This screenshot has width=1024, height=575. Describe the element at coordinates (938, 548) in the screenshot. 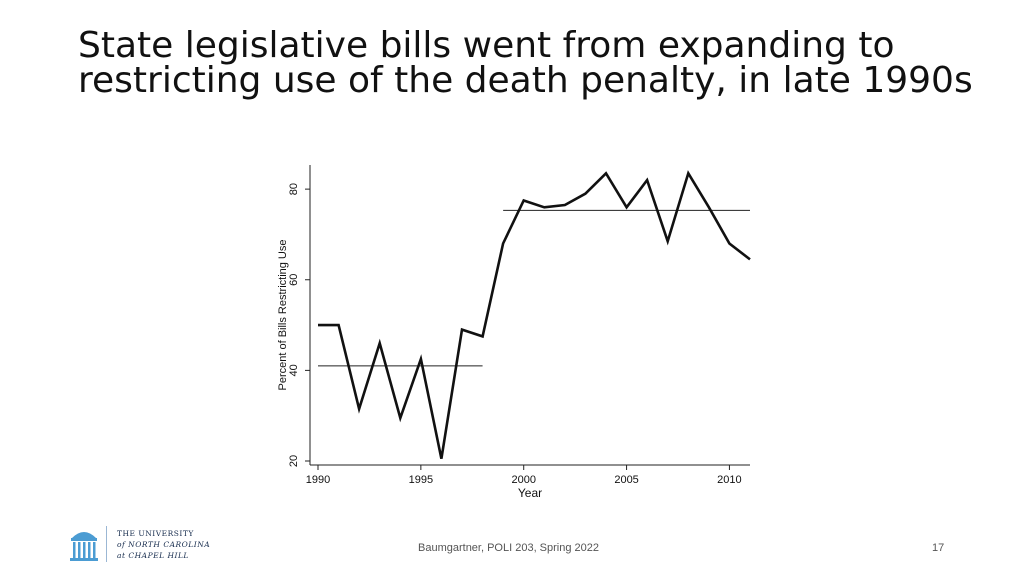

I see `page-number: 17` at that location.